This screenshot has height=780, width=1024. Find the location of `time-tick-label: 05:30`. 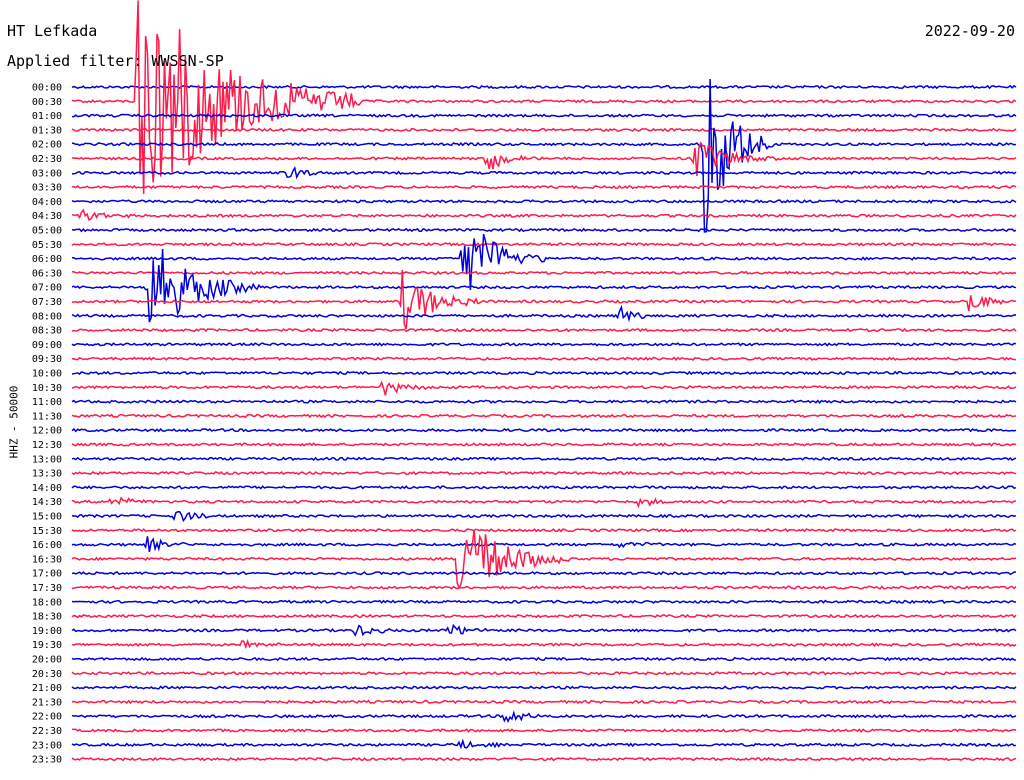

time-tick-label: 05:30 is located at coordinates (47, 245).